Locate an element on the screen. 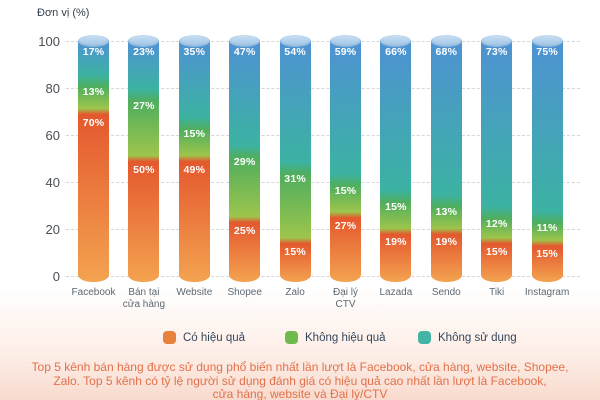 This screenshot has height=400, width=600. legend-label: Không hiệu quả is located at coordinates (345, 337).